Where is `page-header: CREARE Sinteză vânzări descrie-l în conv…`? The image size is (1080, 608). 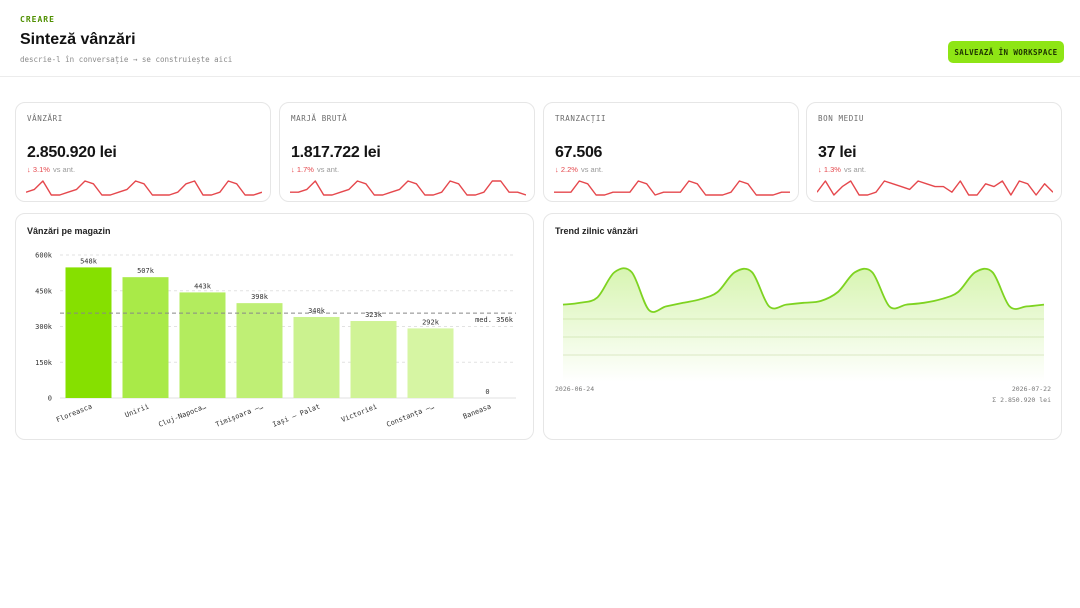 page-header: CREARE Sinteză vânzări descrie-l în conv… is located at coordinates (540, 38).